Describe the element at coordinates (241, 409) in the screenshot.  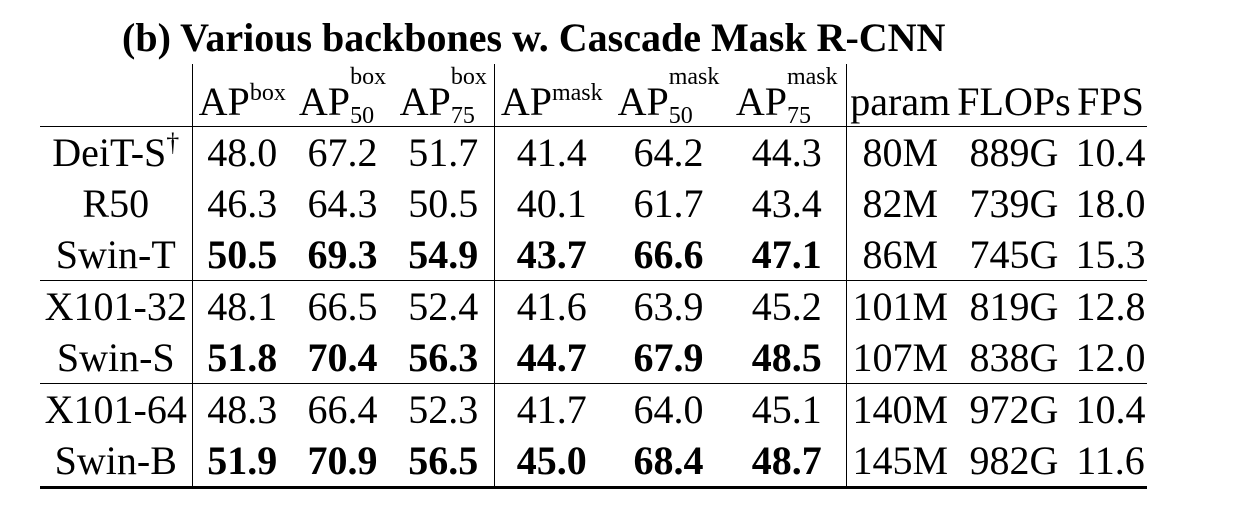
I see `table-cell: 48.3` at that location.